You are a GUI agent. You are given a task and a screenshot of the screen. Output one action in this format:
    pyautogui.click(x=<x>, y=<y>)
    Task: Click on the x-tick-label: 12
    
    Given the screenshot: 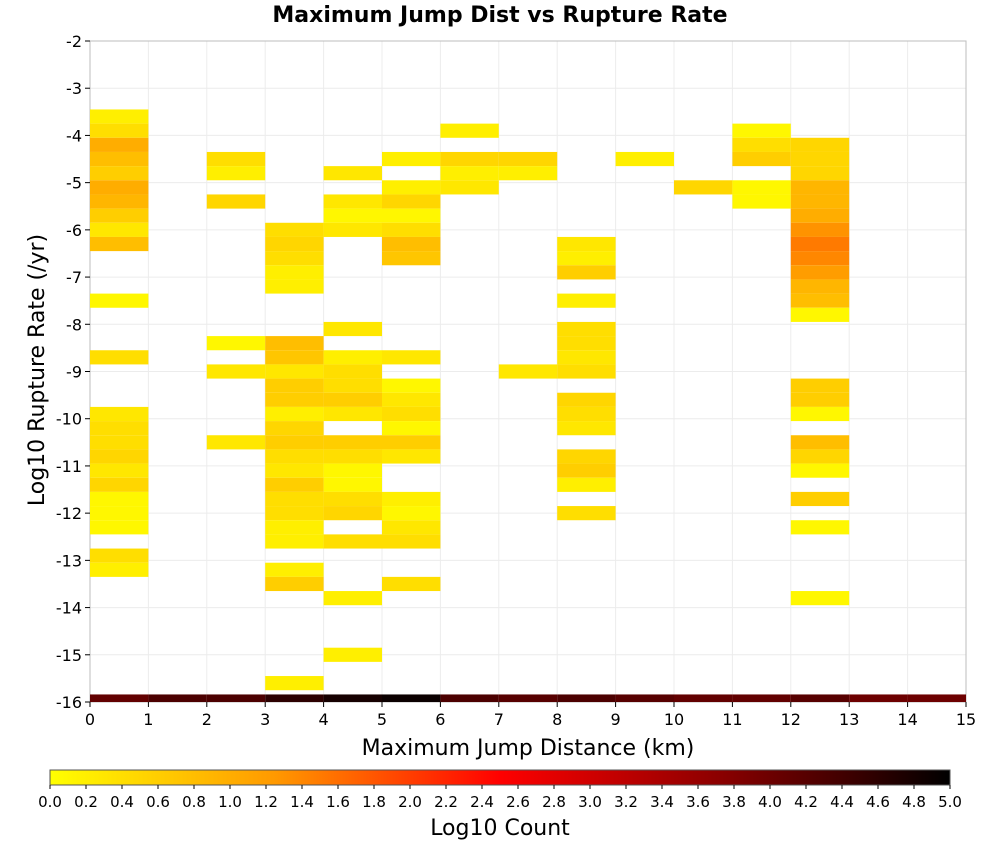 What is the action you would take?
    pyautogui.click(x=791, y=719)
    